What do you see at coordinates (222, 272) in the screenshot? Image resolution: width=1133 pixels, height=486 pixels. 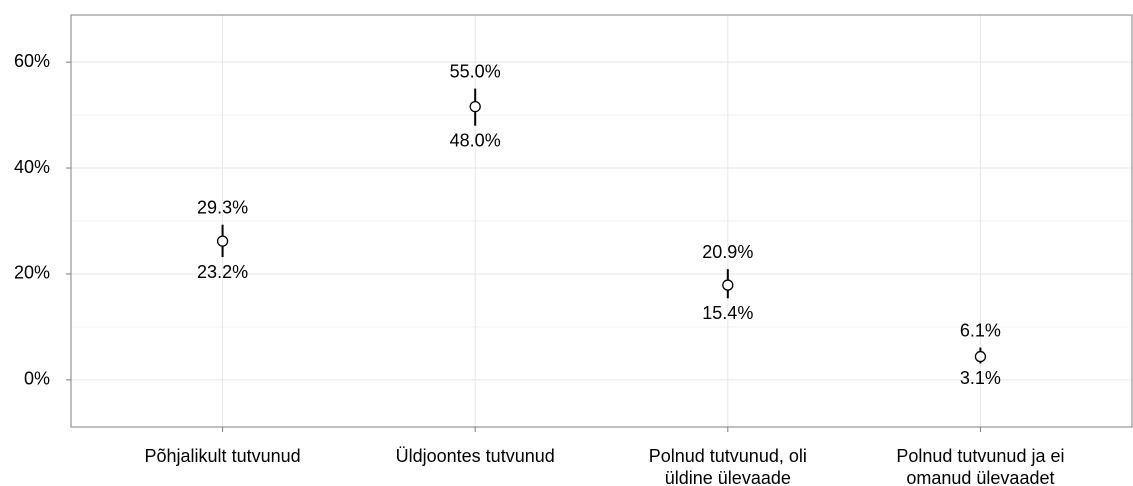 I see `lower-label: 23.2%` at bounding box center [222, 272].